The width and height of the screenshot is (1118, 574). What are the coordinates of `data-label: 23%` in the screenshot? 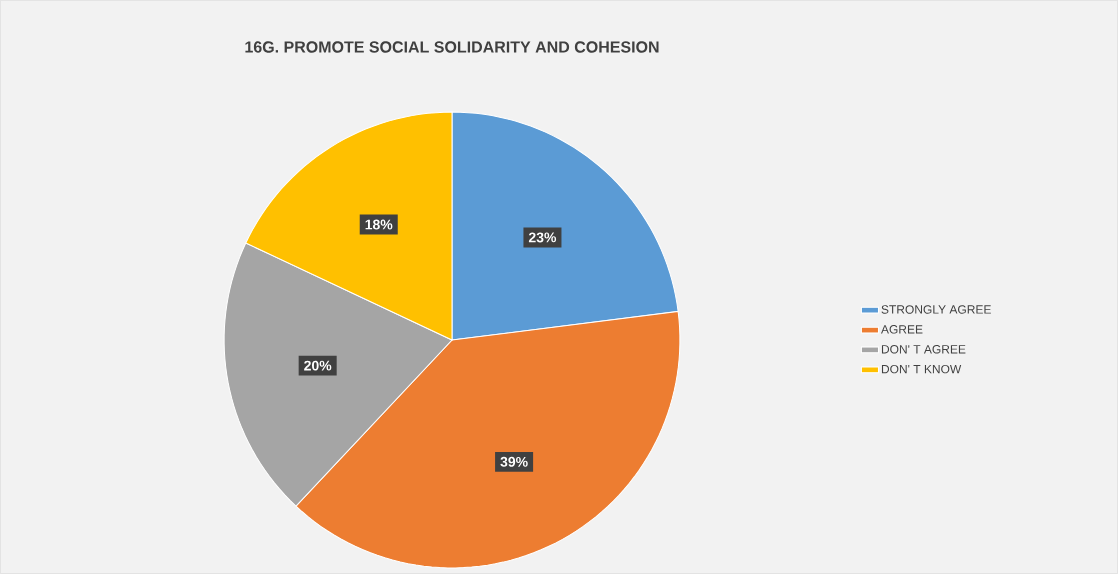 It's located at (542, 237).